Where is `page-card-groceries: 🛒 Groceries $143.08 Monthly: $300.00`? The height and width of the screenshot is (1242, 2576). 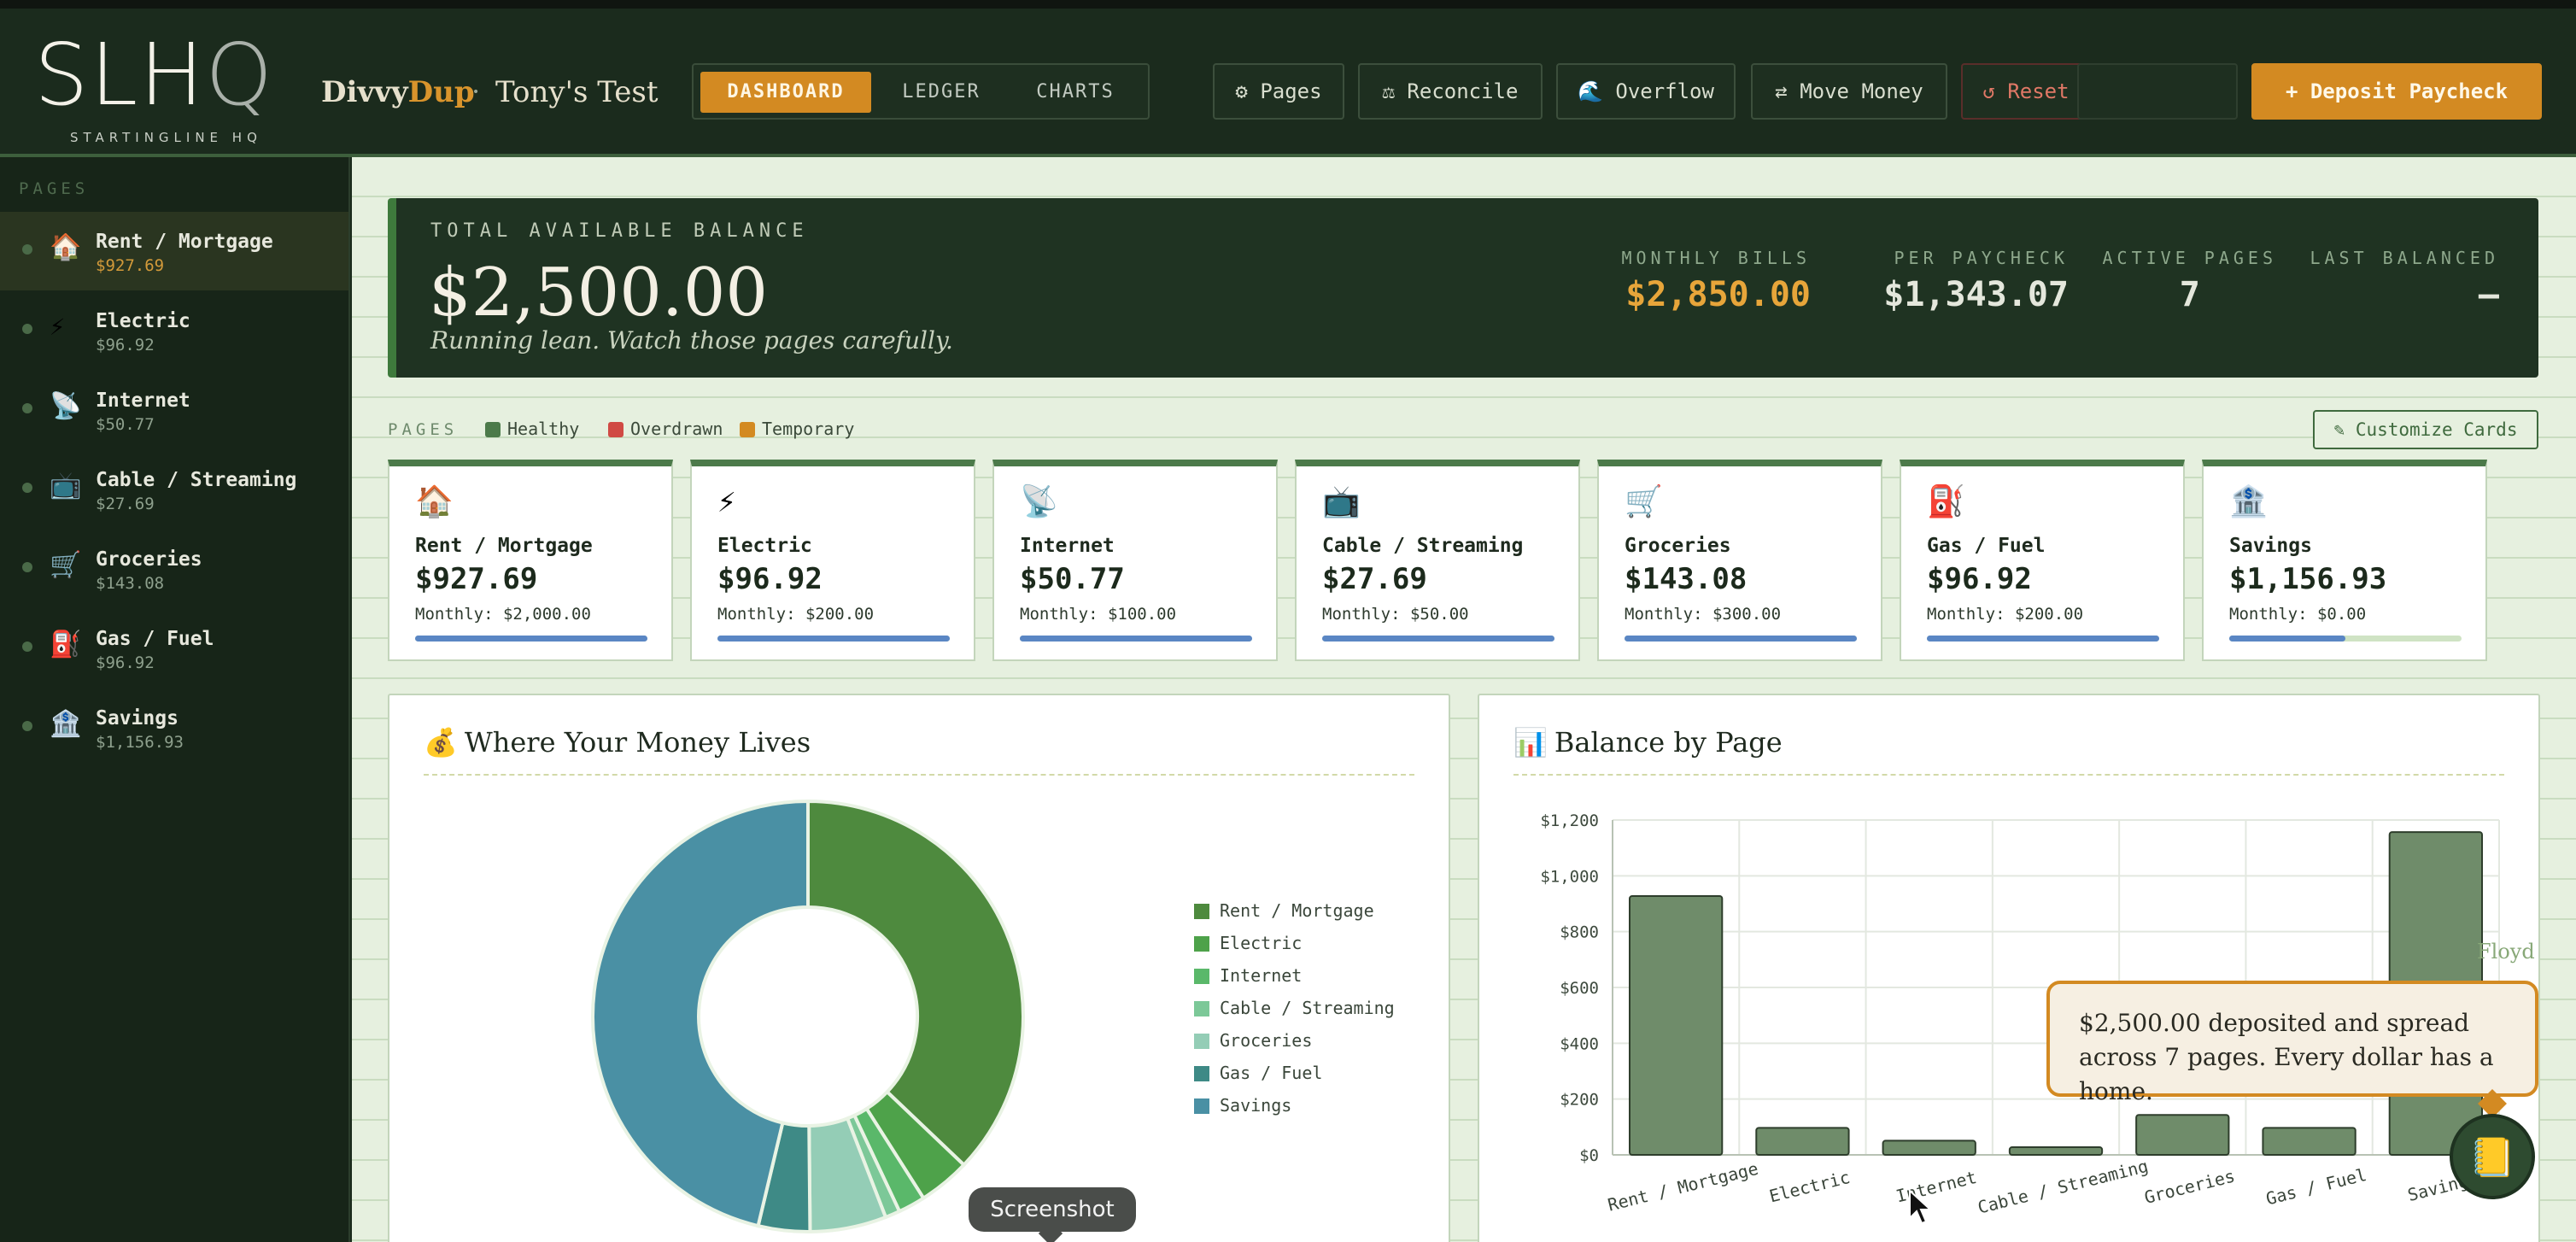 page-card-groceries: 🛒 Groceries $143.08 Monthly: $300.00 is located at coordinates (1739, 561).